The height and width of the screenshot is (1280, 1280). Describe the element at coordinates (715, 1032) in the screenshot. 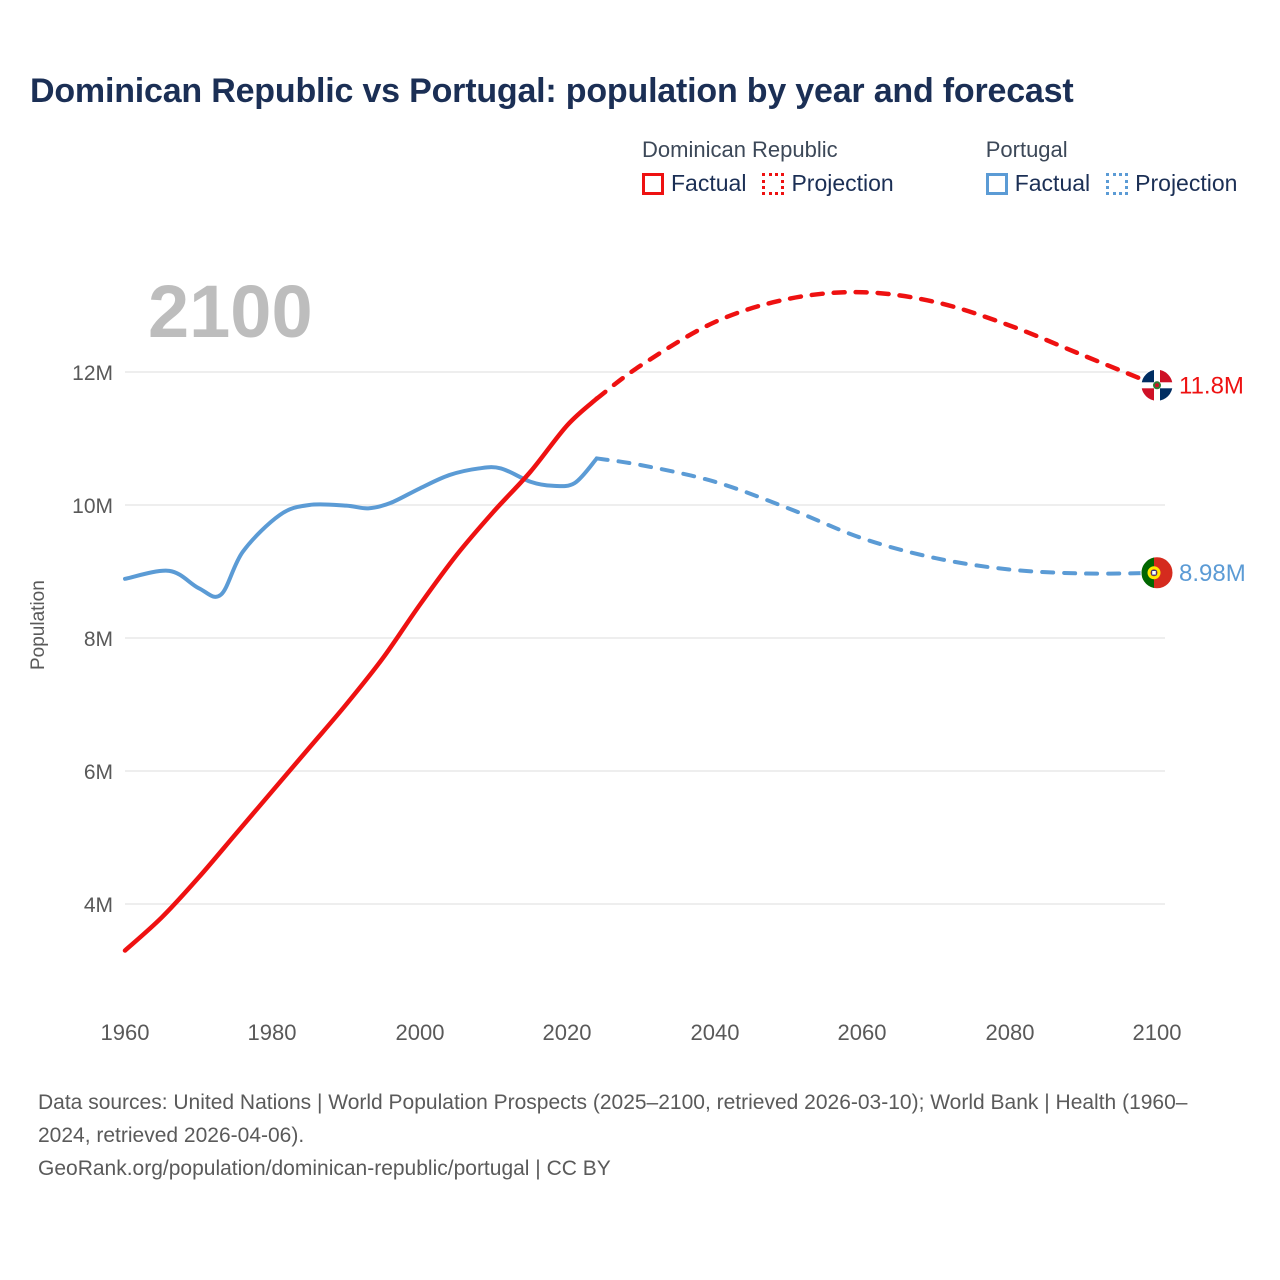

I see `x-tick-label: 2040` at that location.